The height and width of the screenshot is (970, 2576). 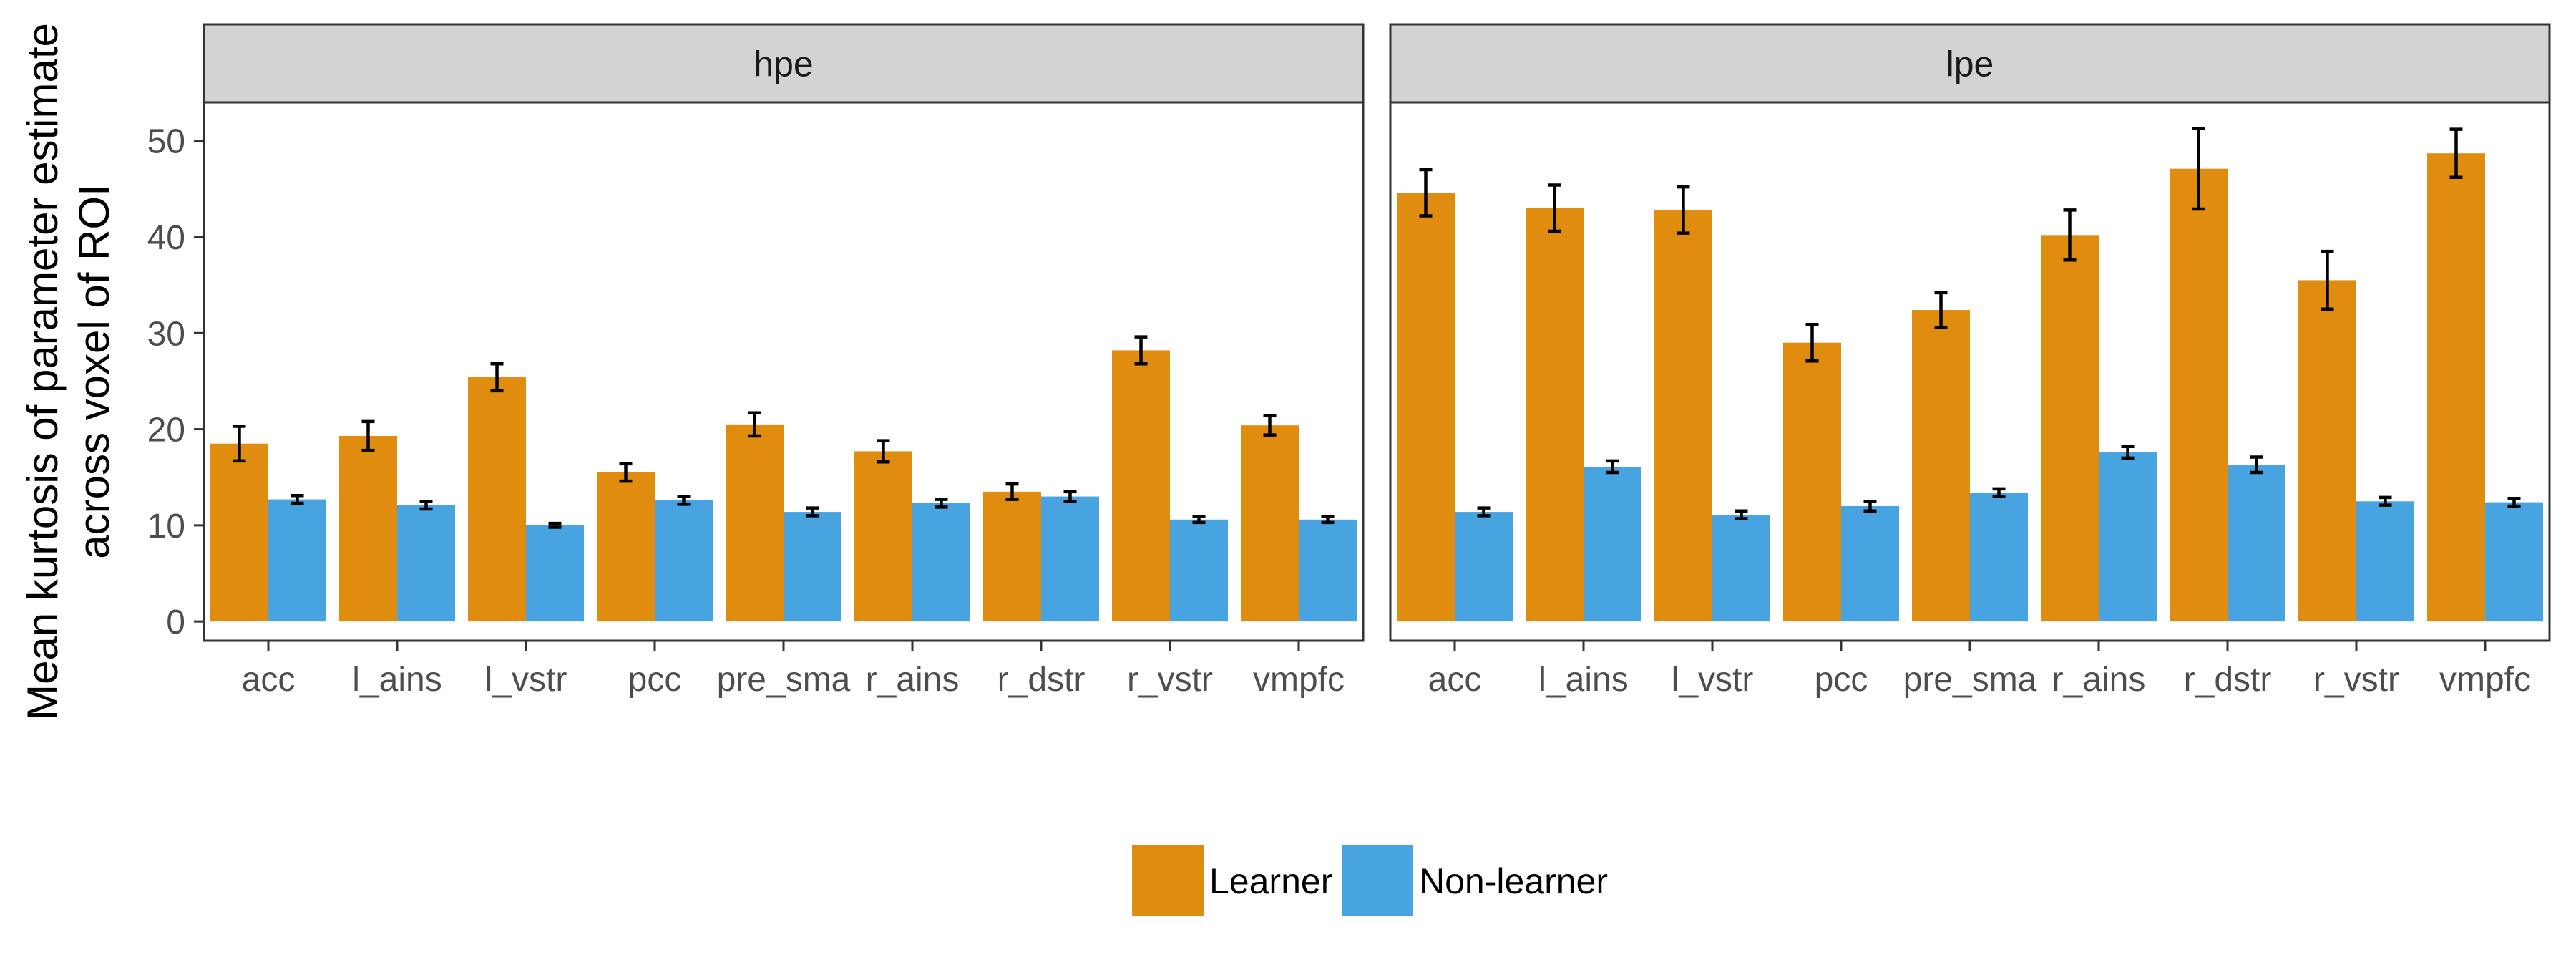 What do you see at coordinates (755, 523) in the screenshot?
I see `bar-hpe-pre_sma-learner` at bounding box center [755, 523].